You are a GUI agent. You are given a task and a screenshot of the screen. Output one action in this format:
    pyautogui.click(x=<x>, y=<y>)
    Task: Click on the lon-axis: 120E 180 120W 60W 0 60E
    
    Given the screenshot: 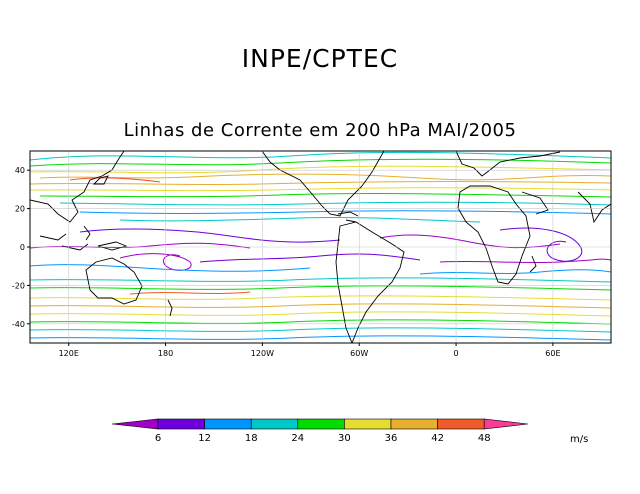 What is the action you would take?
    pyautogui.click(x=310, y=350)
    